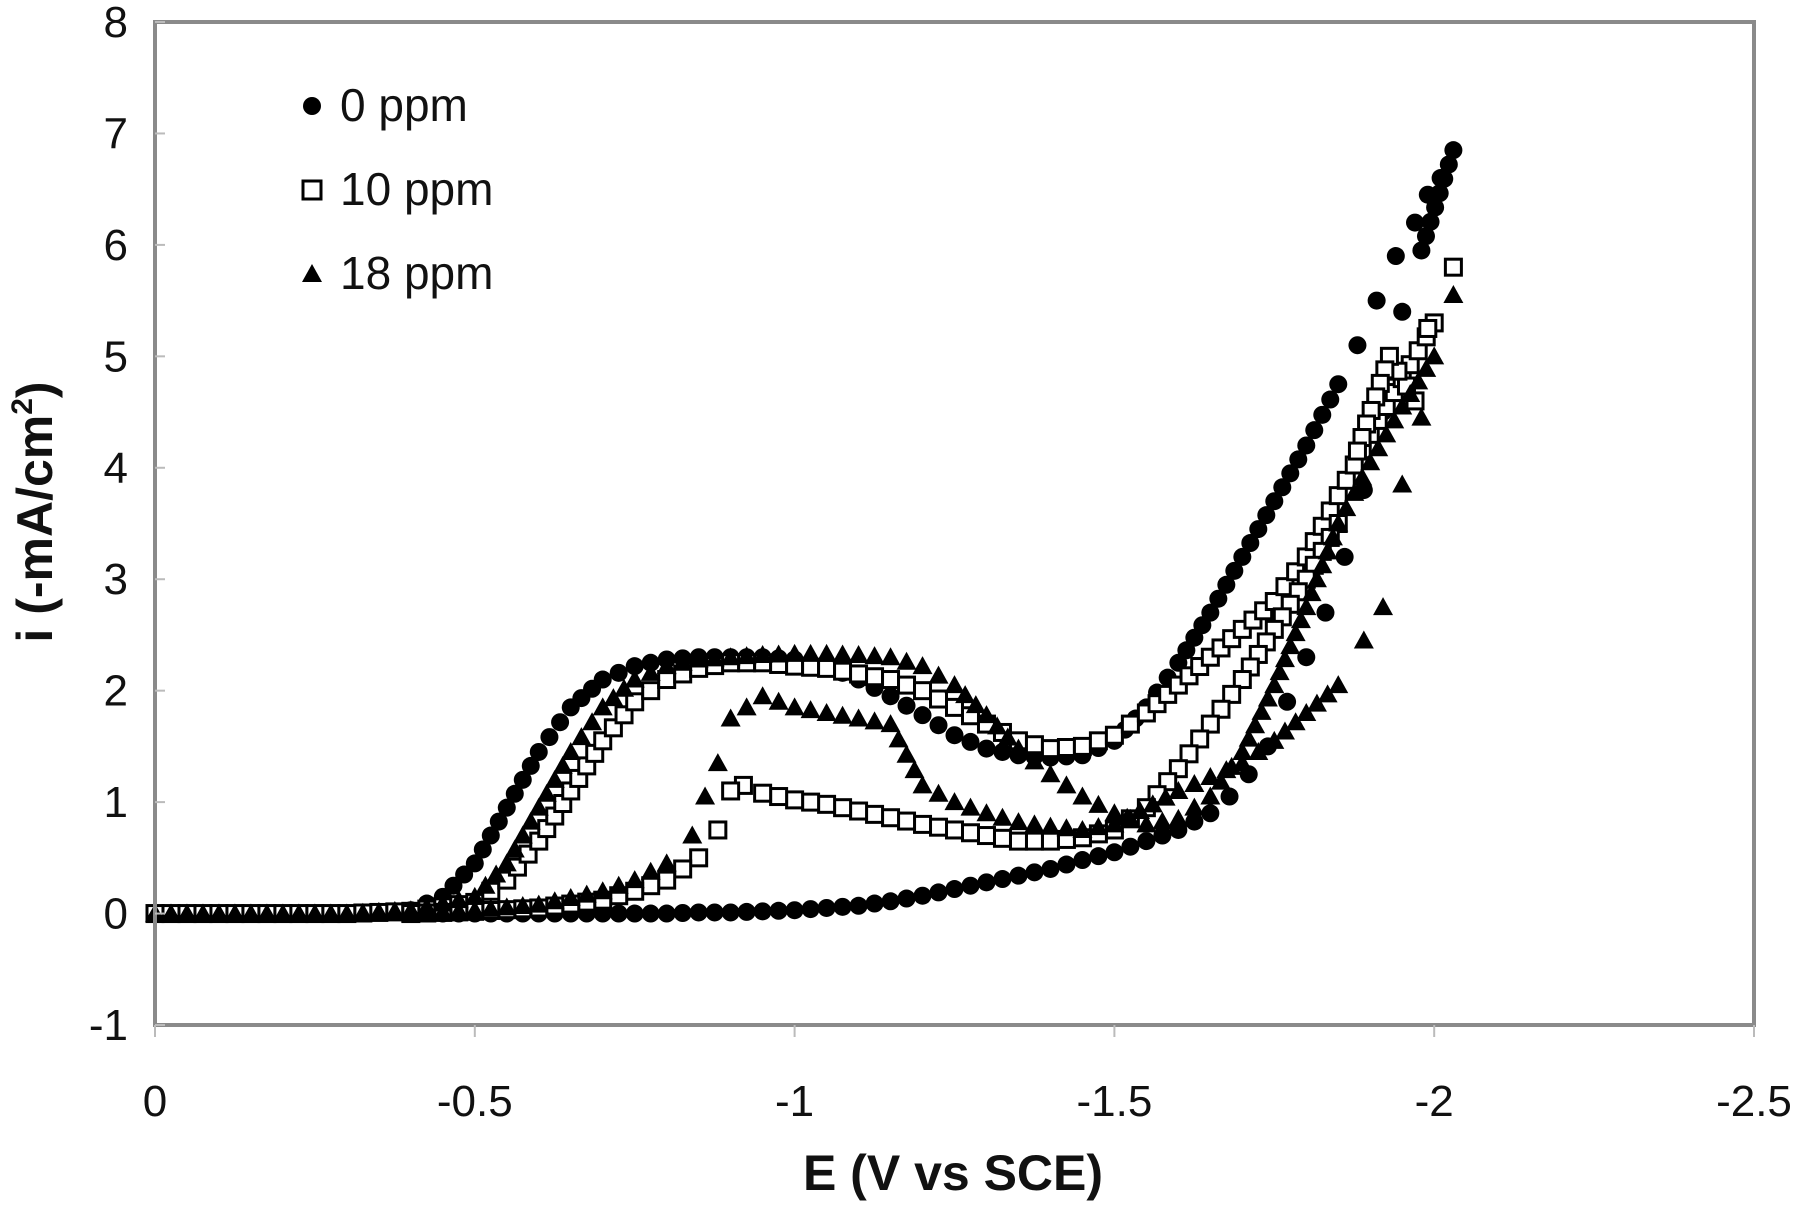 The image size is (1800, 1206). What do you see at coordinates (116, 133) in the screenshot?
I see `y-tick-label: 7` at bounding box center [116, 133].